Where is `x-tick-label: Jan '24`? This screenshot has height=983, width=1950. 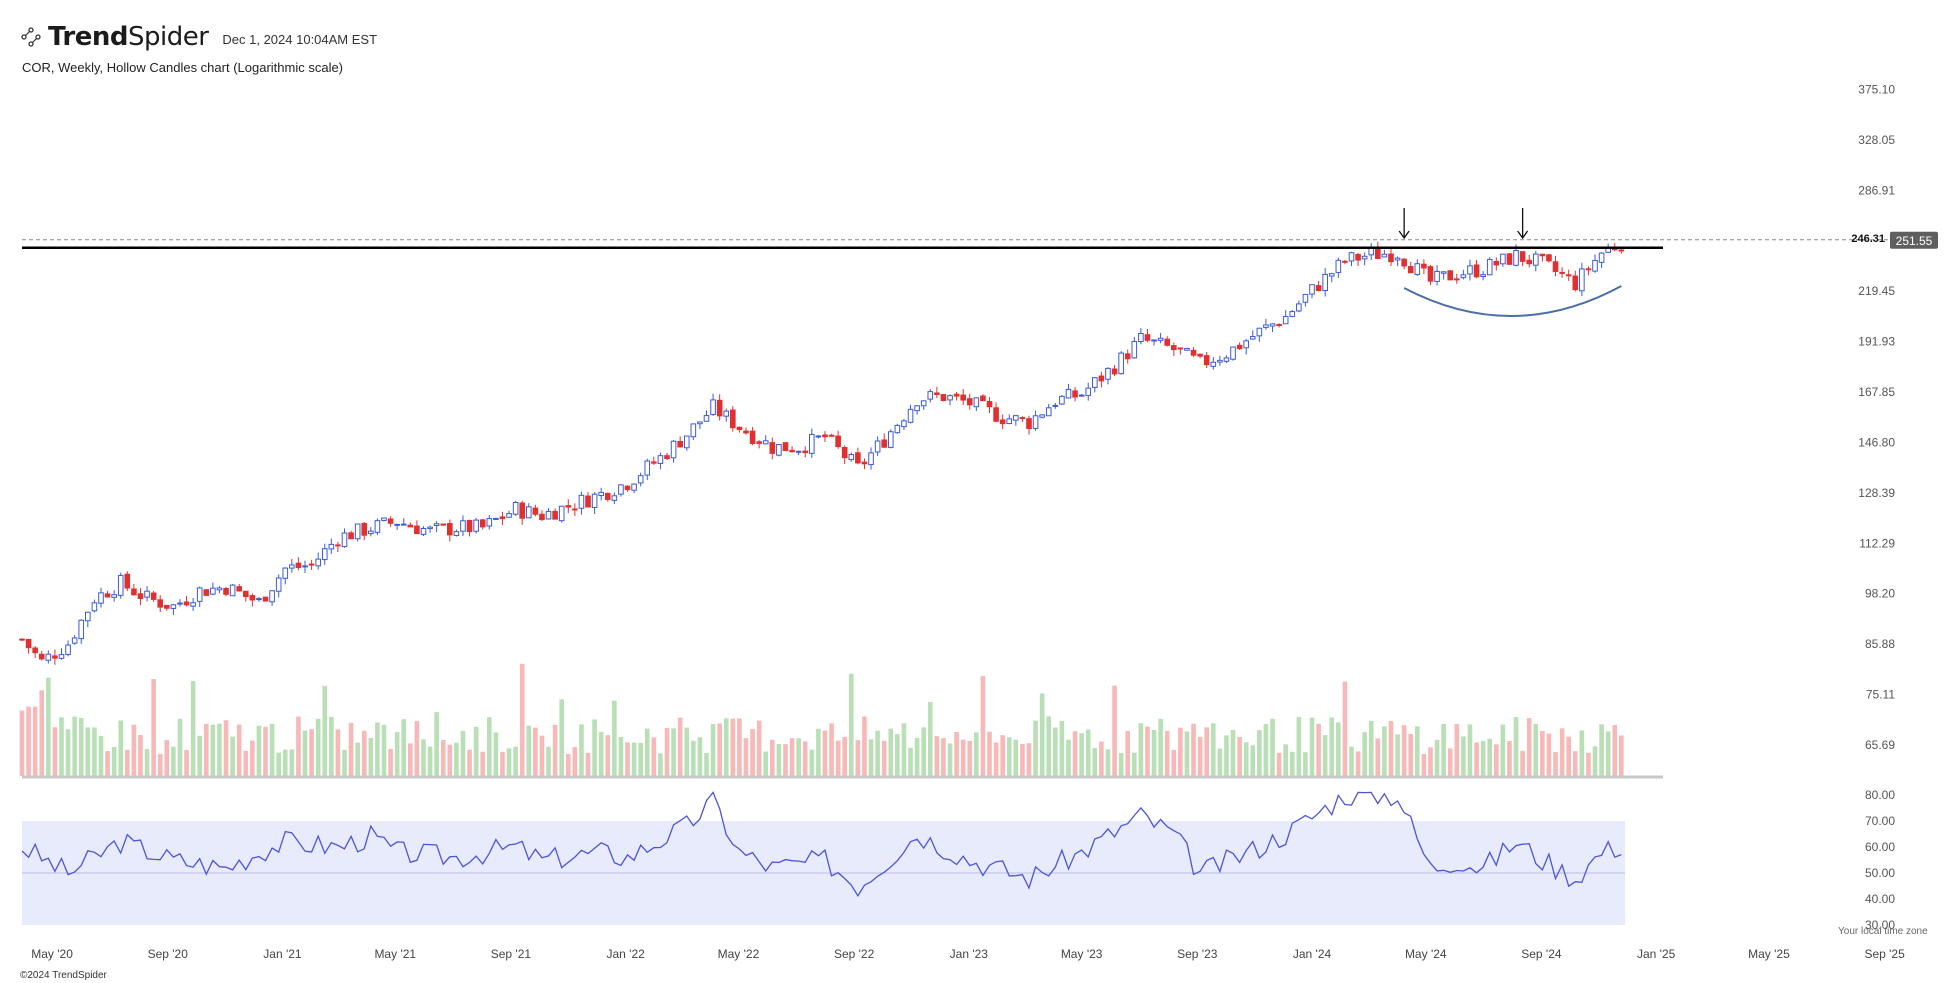 x-tick-label: Jan '24 is located at coordinates (1312, 954).